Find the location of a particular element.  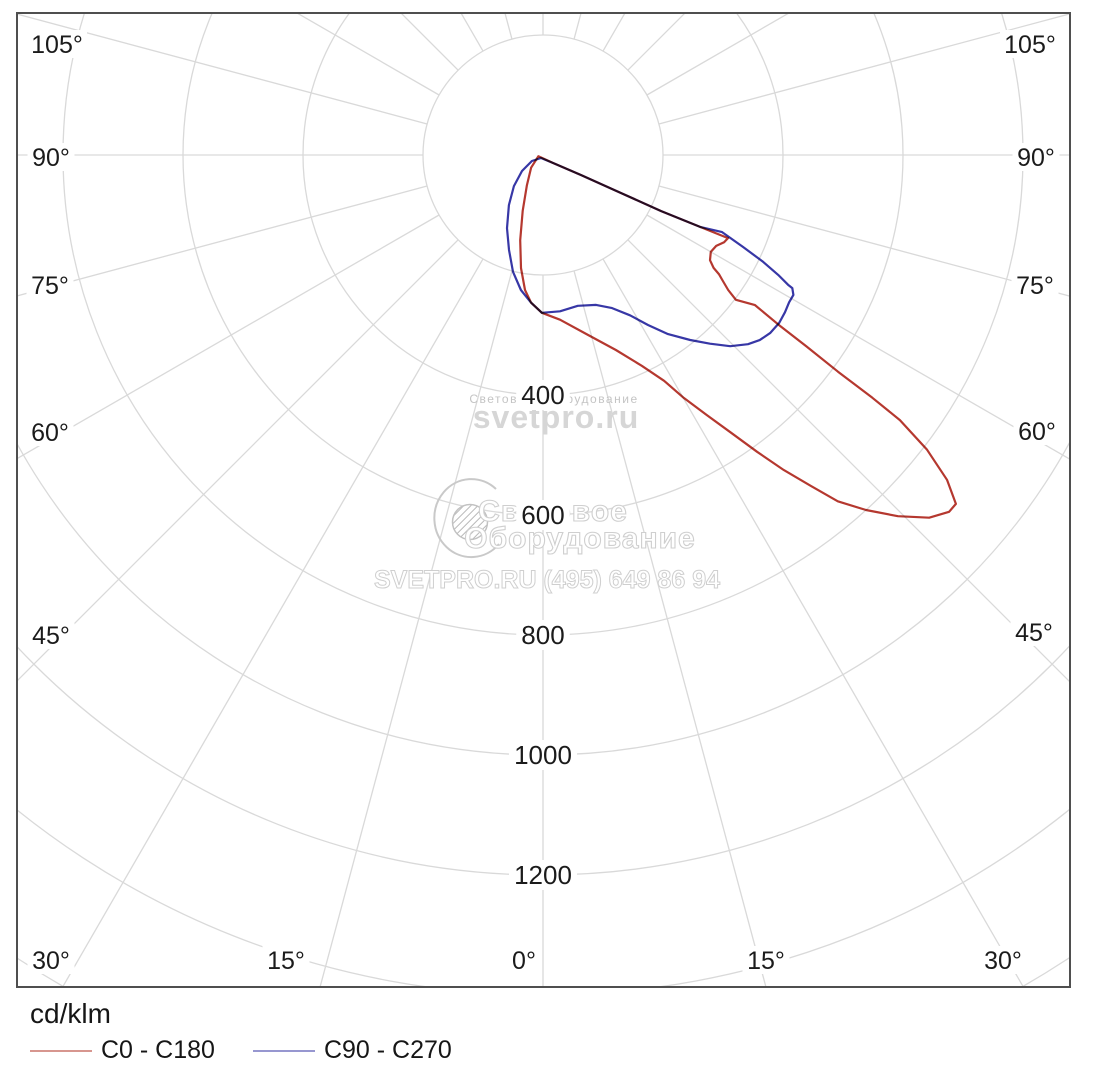

watermark-logo-icon is located at coordinates (466, 518).